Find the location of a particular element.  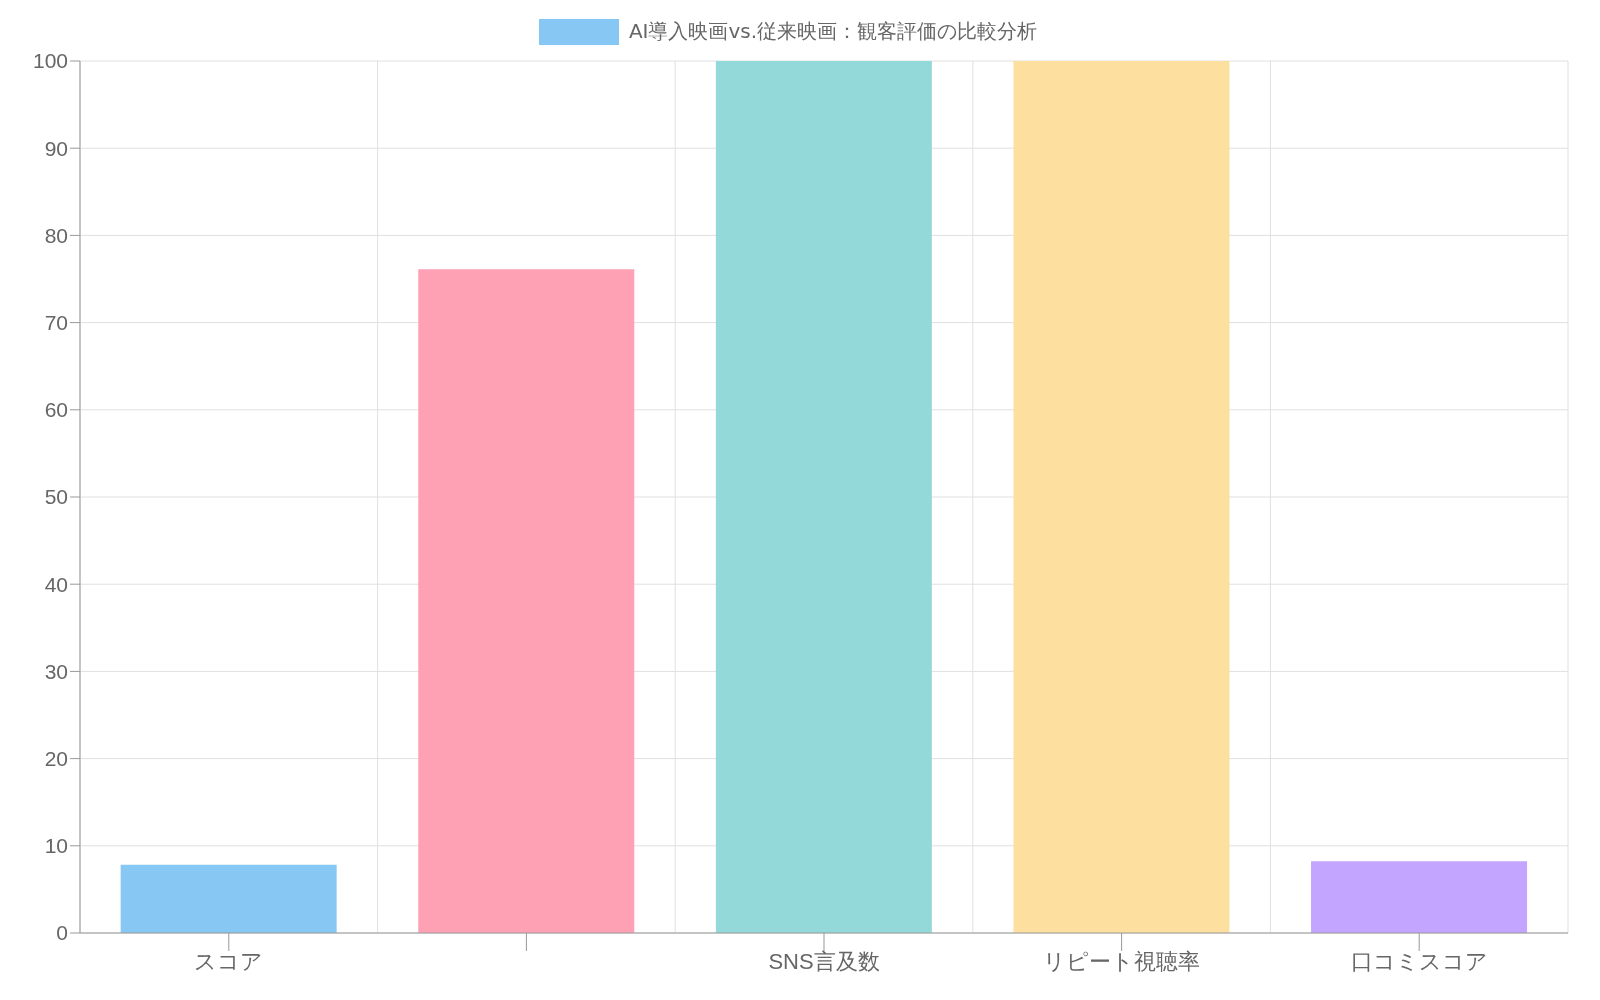

y-tick-label: 70 is located at coordinates (56, 323).